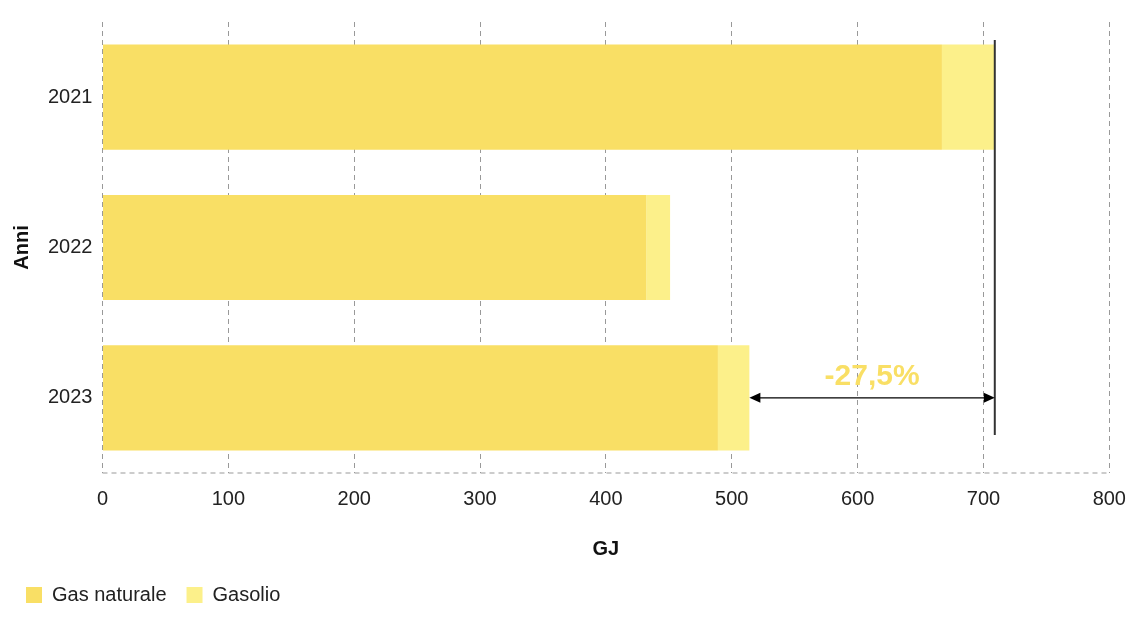 The image size is (1140, 619). I want to click on annotation: -27,5%, so click(872, 375).